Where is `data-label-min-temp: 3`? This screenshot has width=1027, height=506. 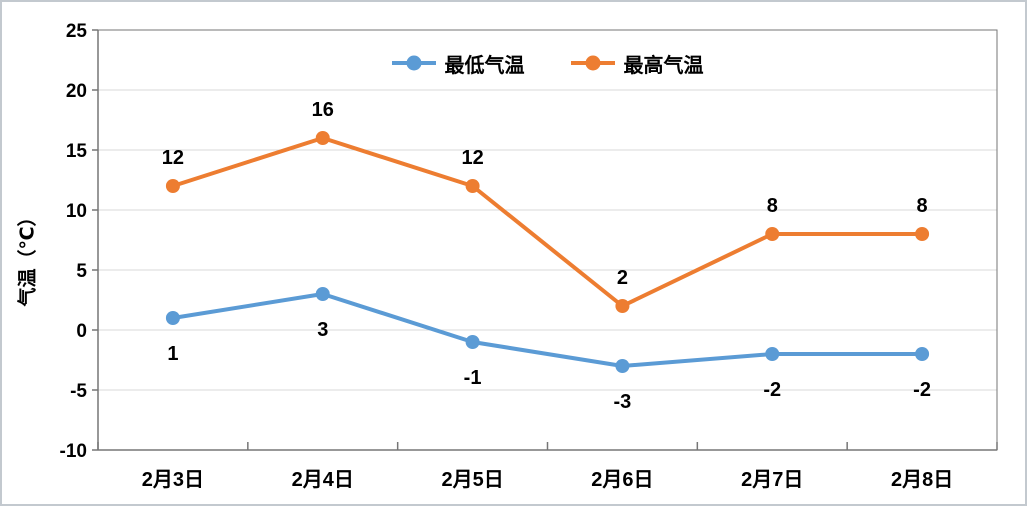 data-label-min-temp: 3 is located at coordinates (322, 330).